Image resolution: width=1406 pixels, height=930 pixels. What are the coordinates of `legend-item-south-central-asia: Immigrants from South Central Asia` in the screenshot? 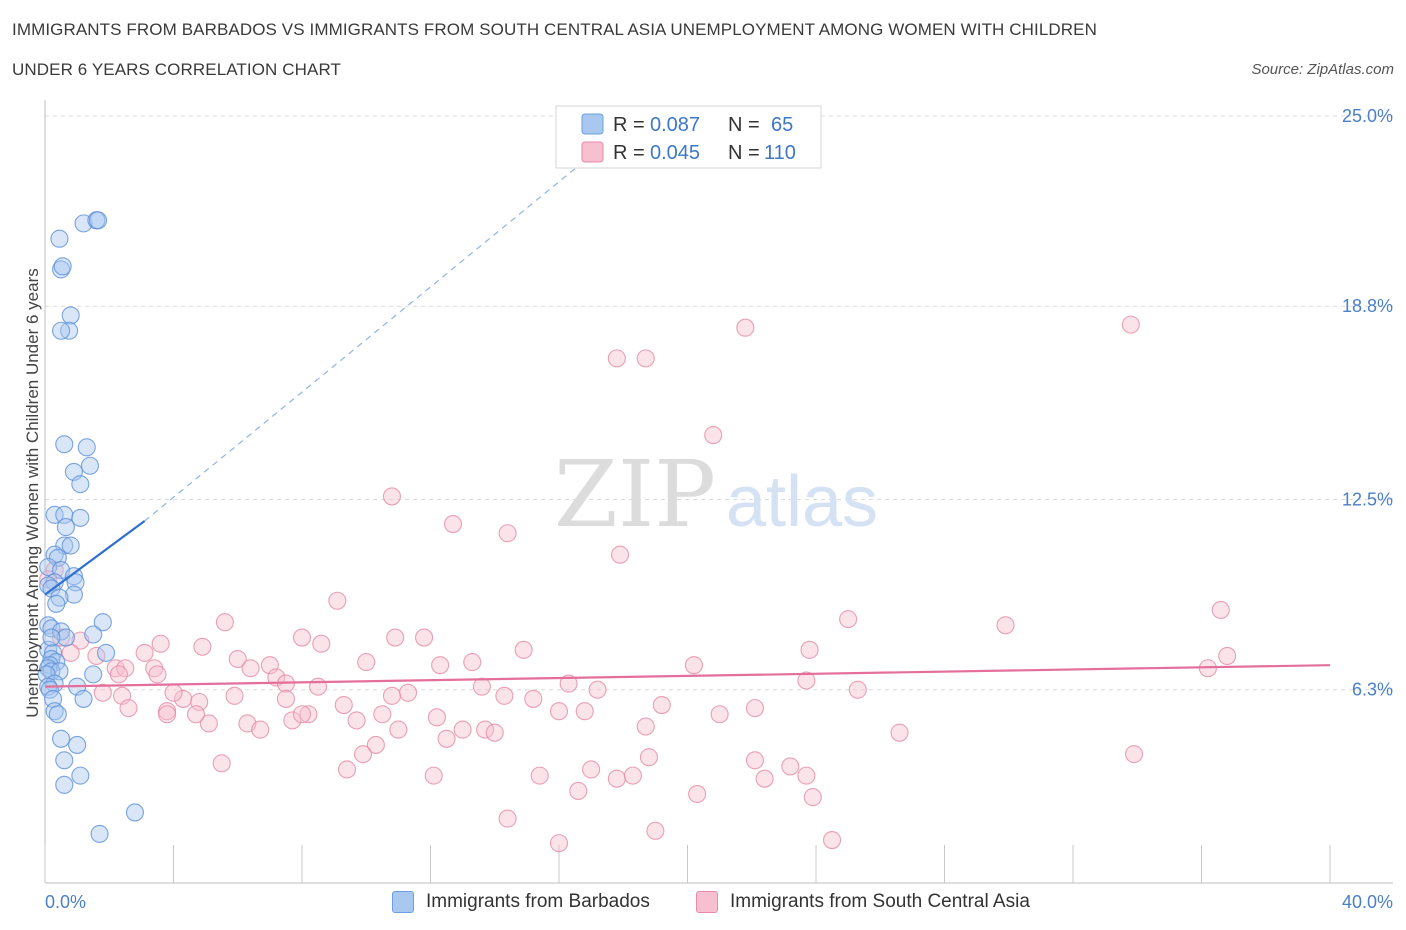 It's located at (863, 902).